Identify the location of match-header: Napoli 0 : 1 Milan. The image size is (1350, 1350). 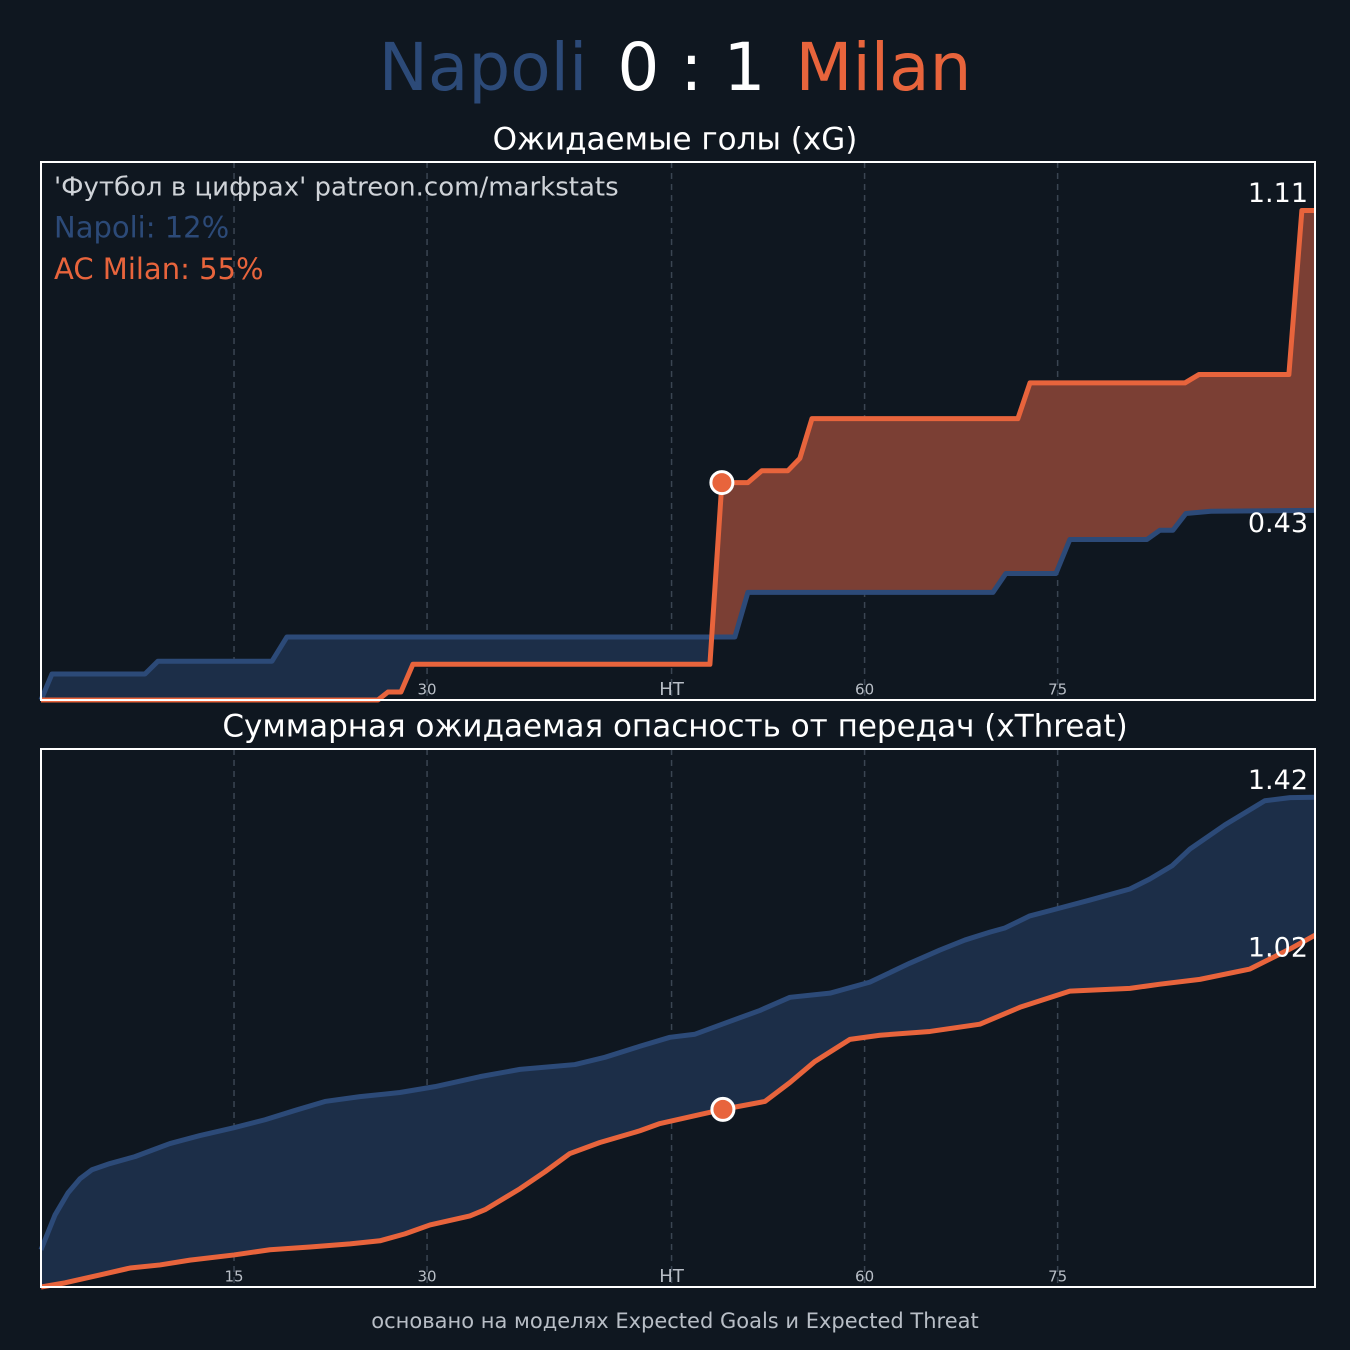
(675, 67).